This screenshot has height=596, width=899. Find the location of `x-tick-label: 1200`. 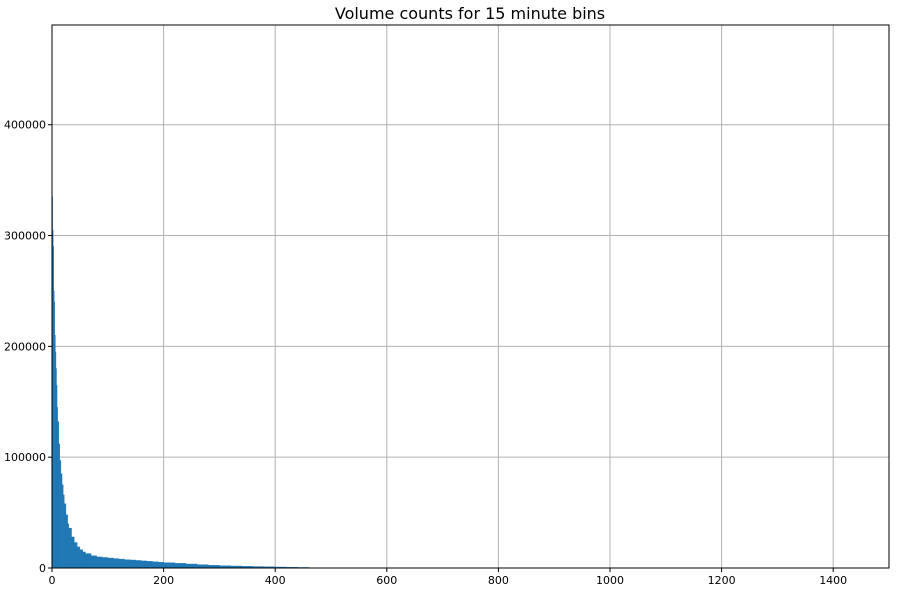

x-tick-label: 1200 is located at coordinates (722, 580).